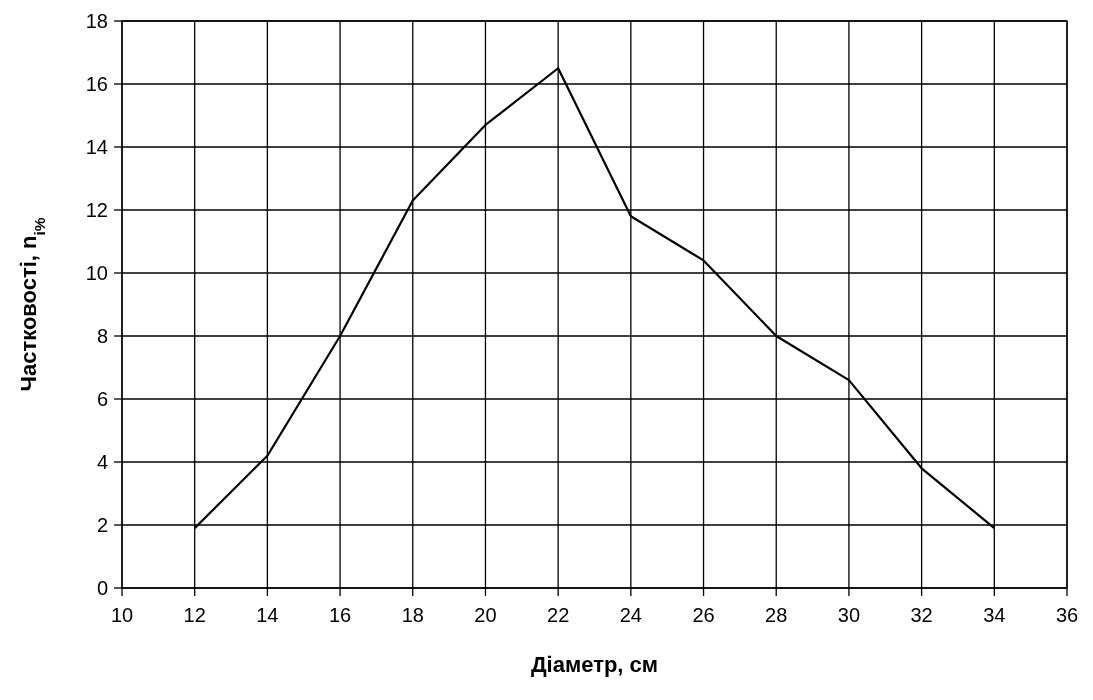  I want to click on y-tick-label: 16, so click(96, 84).